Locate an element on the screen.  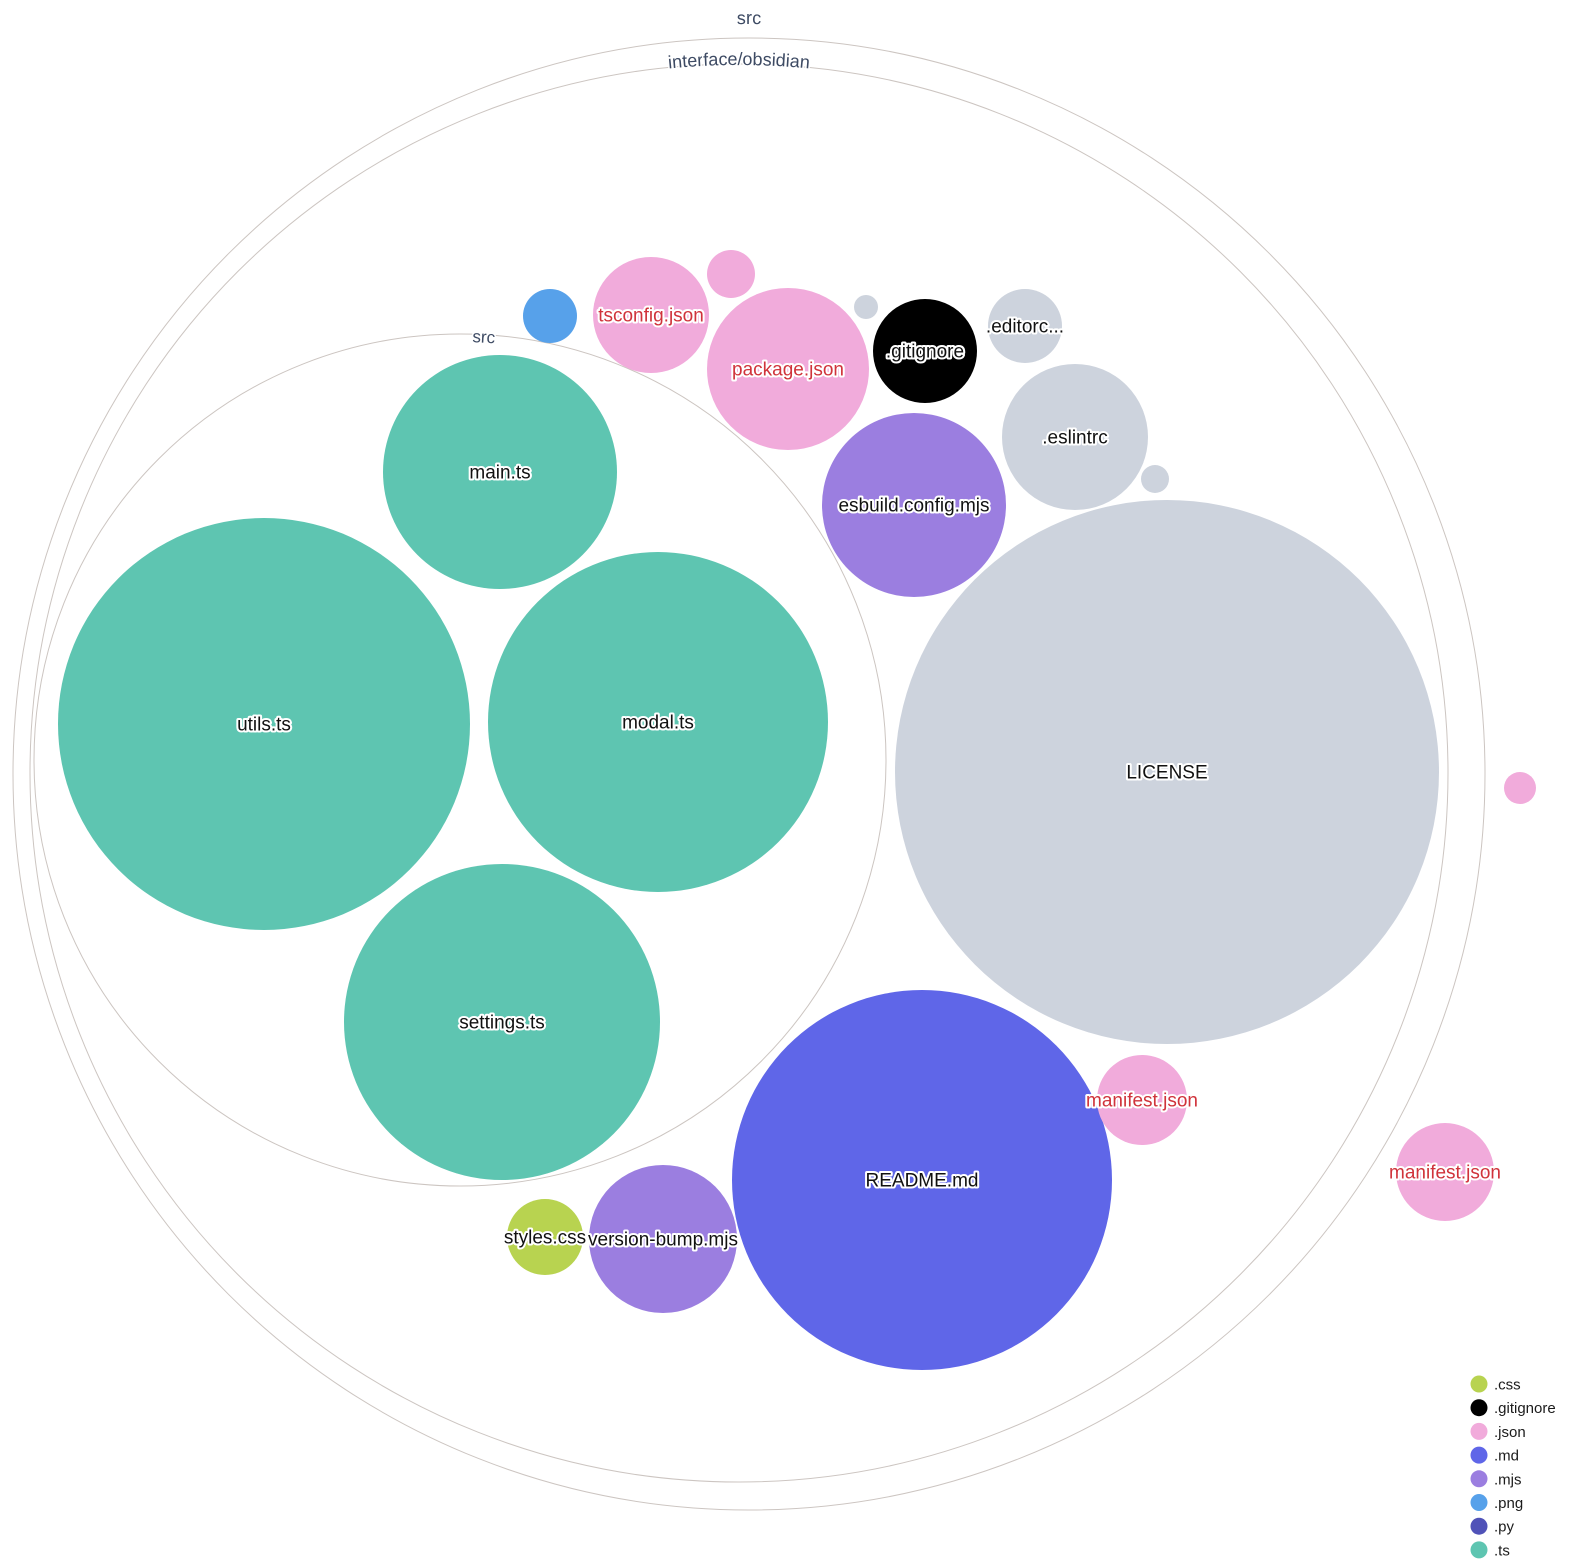
file-label-version-bump-mjs: version-bump.mjs is located at coordinates (663, 1240).